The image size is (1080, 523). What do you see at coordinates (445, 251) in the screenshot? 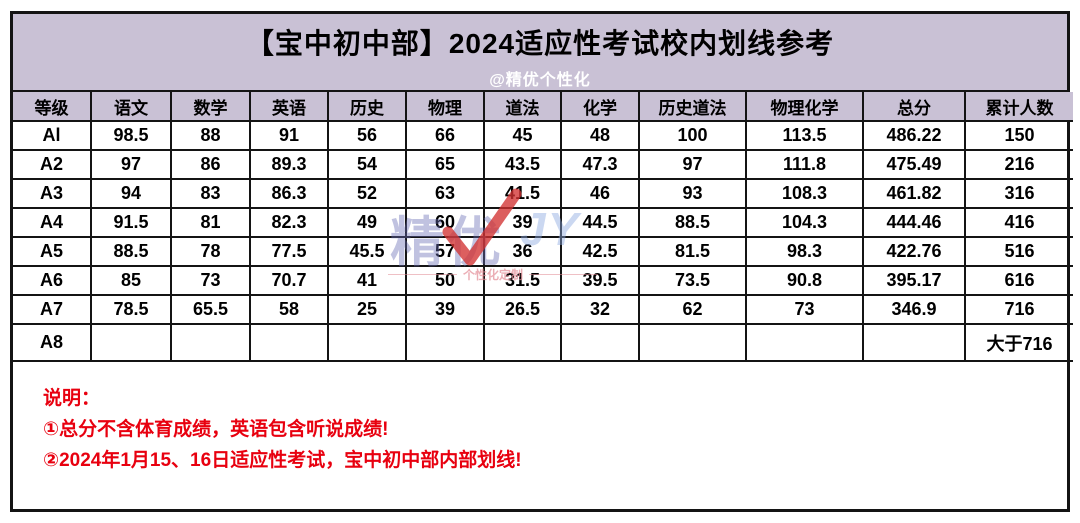
I see `score-cell: 57` at bounding box center [445, 251].